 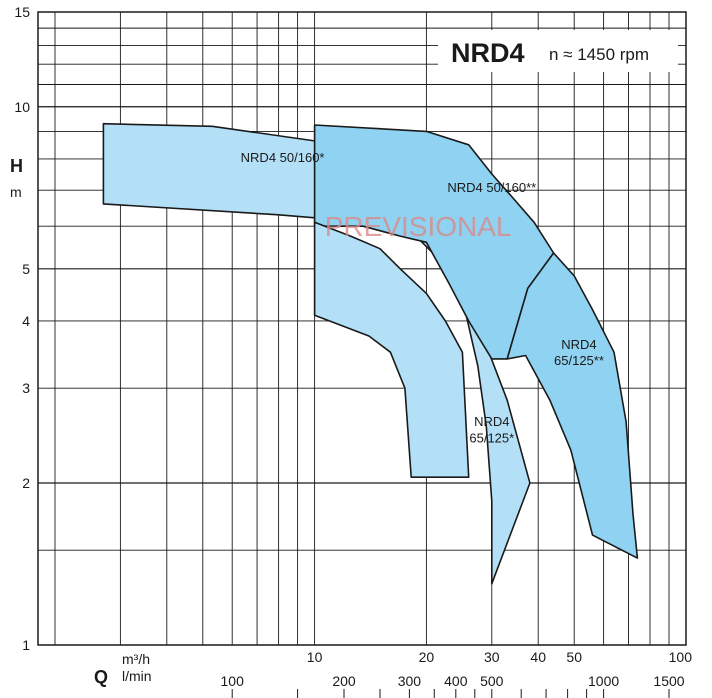 I want to click on watermark-text: PREVISIONAL, so click(x=418, y=226).